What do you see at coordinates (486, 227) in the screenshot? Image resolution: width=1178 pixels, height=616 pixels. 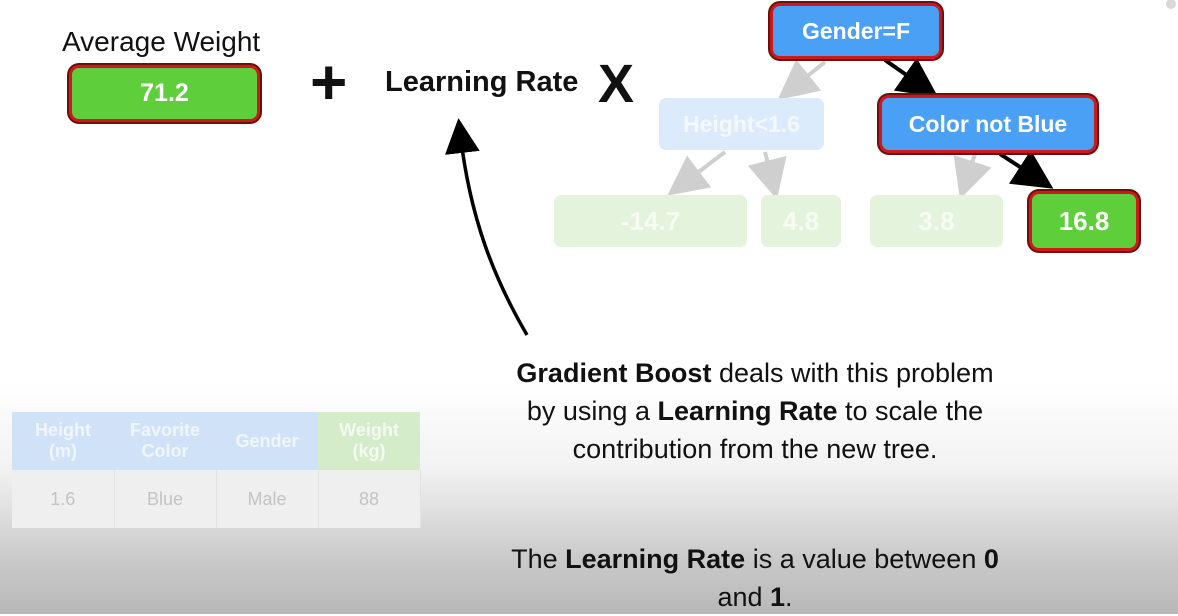 I see `pointer-arrow` at bounding box center [486, 227].